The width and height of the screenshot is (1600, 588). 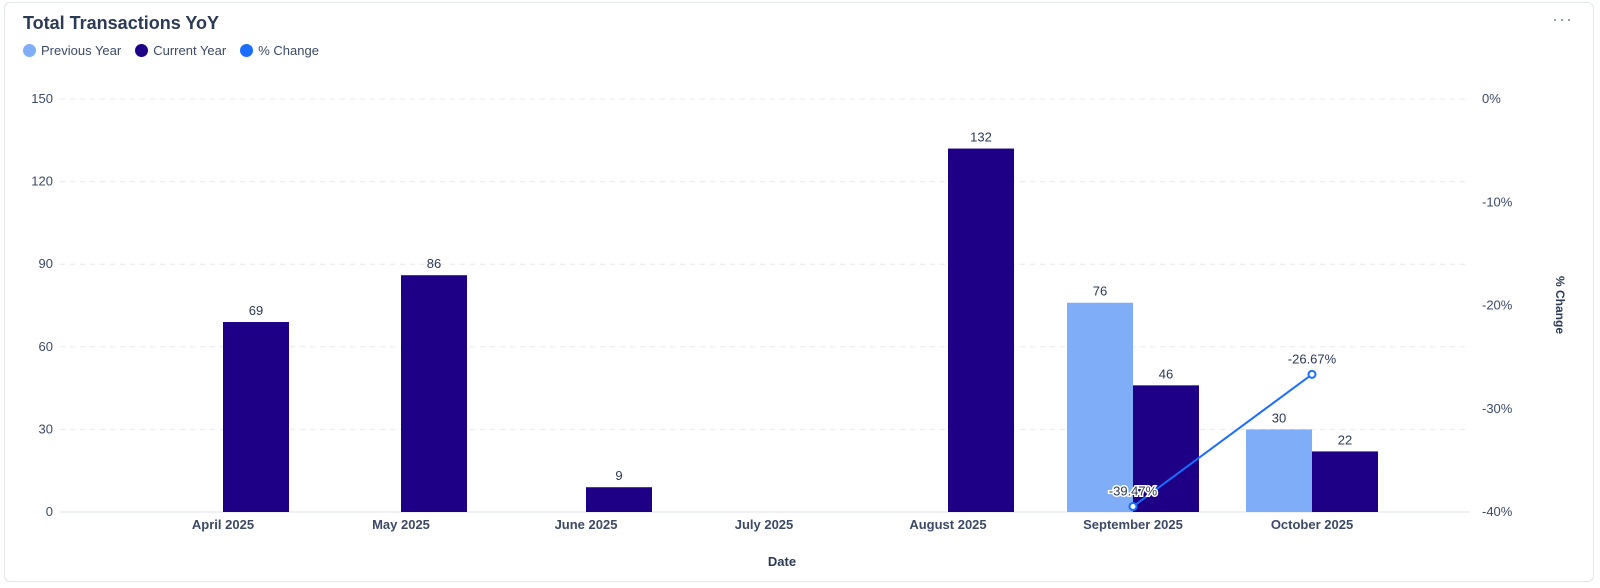 I want to click on legend-label-pct-change: % Change, so click(x=288, y=50).